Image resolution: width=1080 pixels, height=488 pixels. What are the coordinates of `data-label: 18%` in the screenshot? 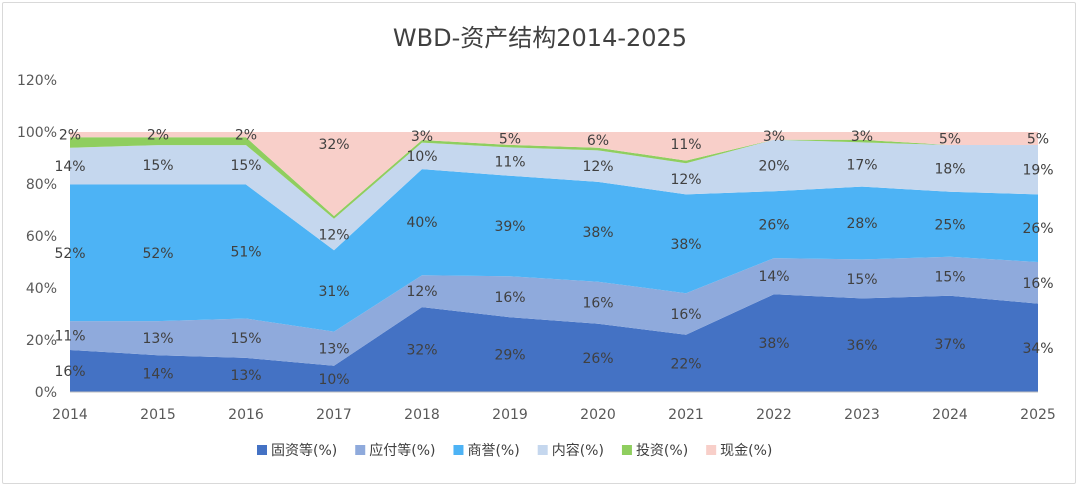 It's located at (949, 169).